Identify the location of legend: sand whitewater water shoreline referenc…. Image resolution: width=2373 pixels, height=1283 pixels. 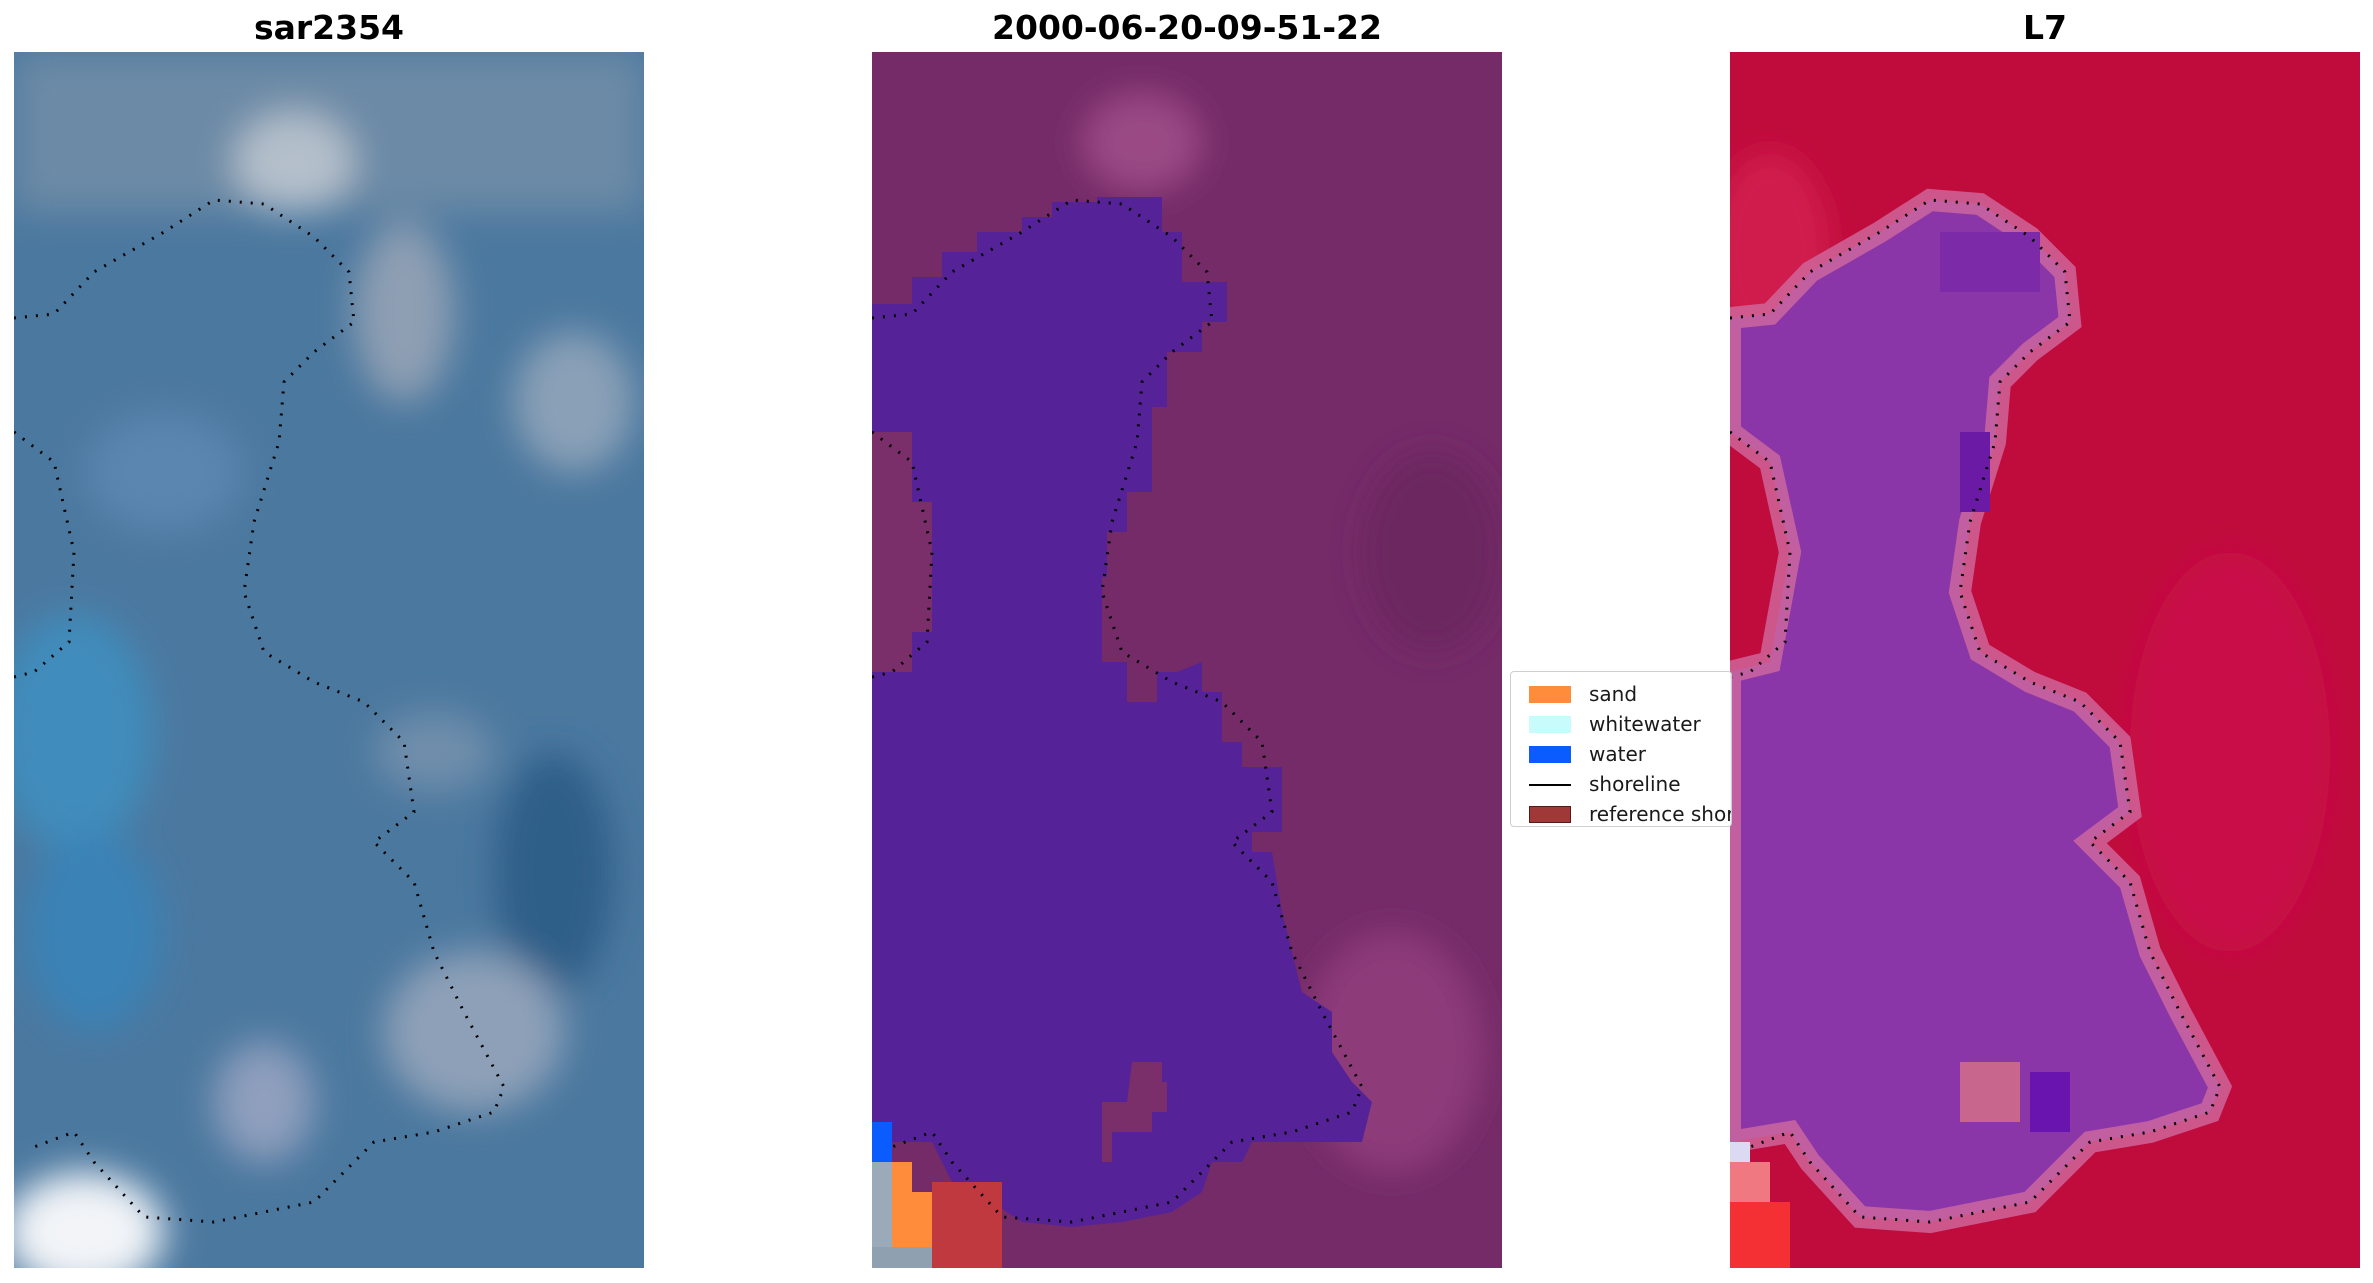
(1621, 749).